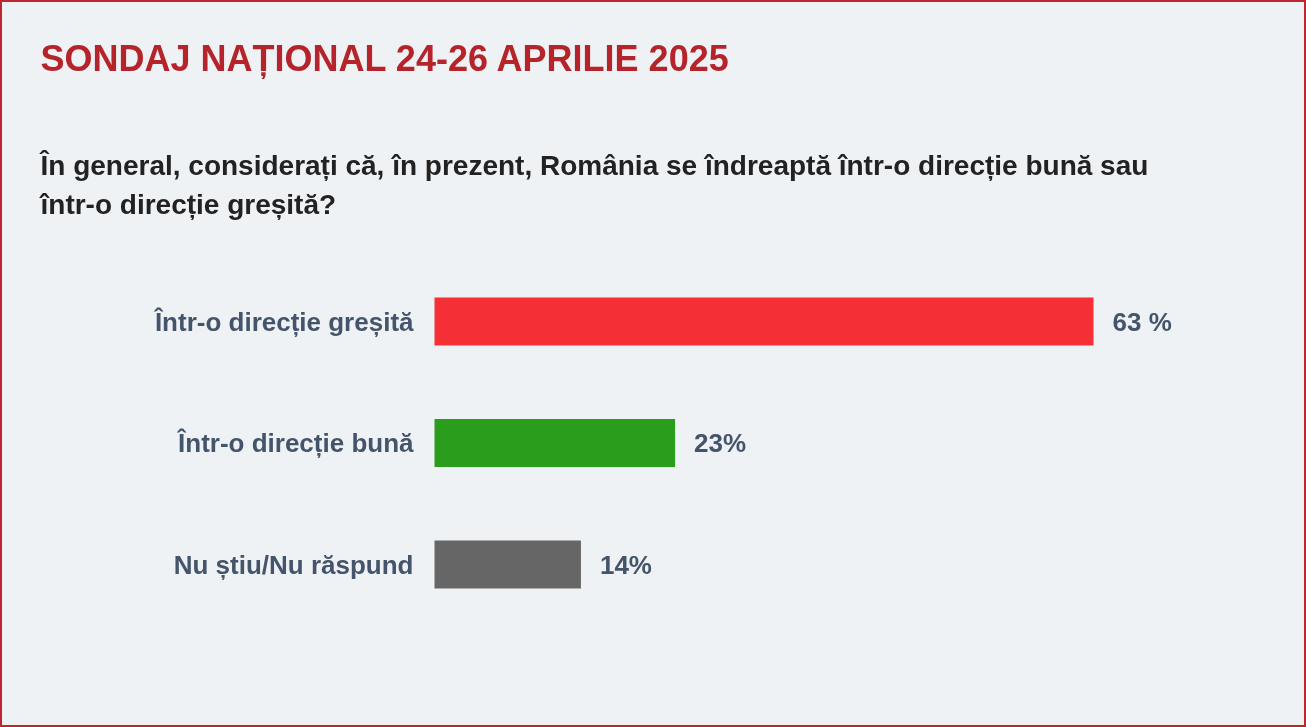 The image size is (1306, 727). I want to click on data-label: 63 %, so click(1142, 321).